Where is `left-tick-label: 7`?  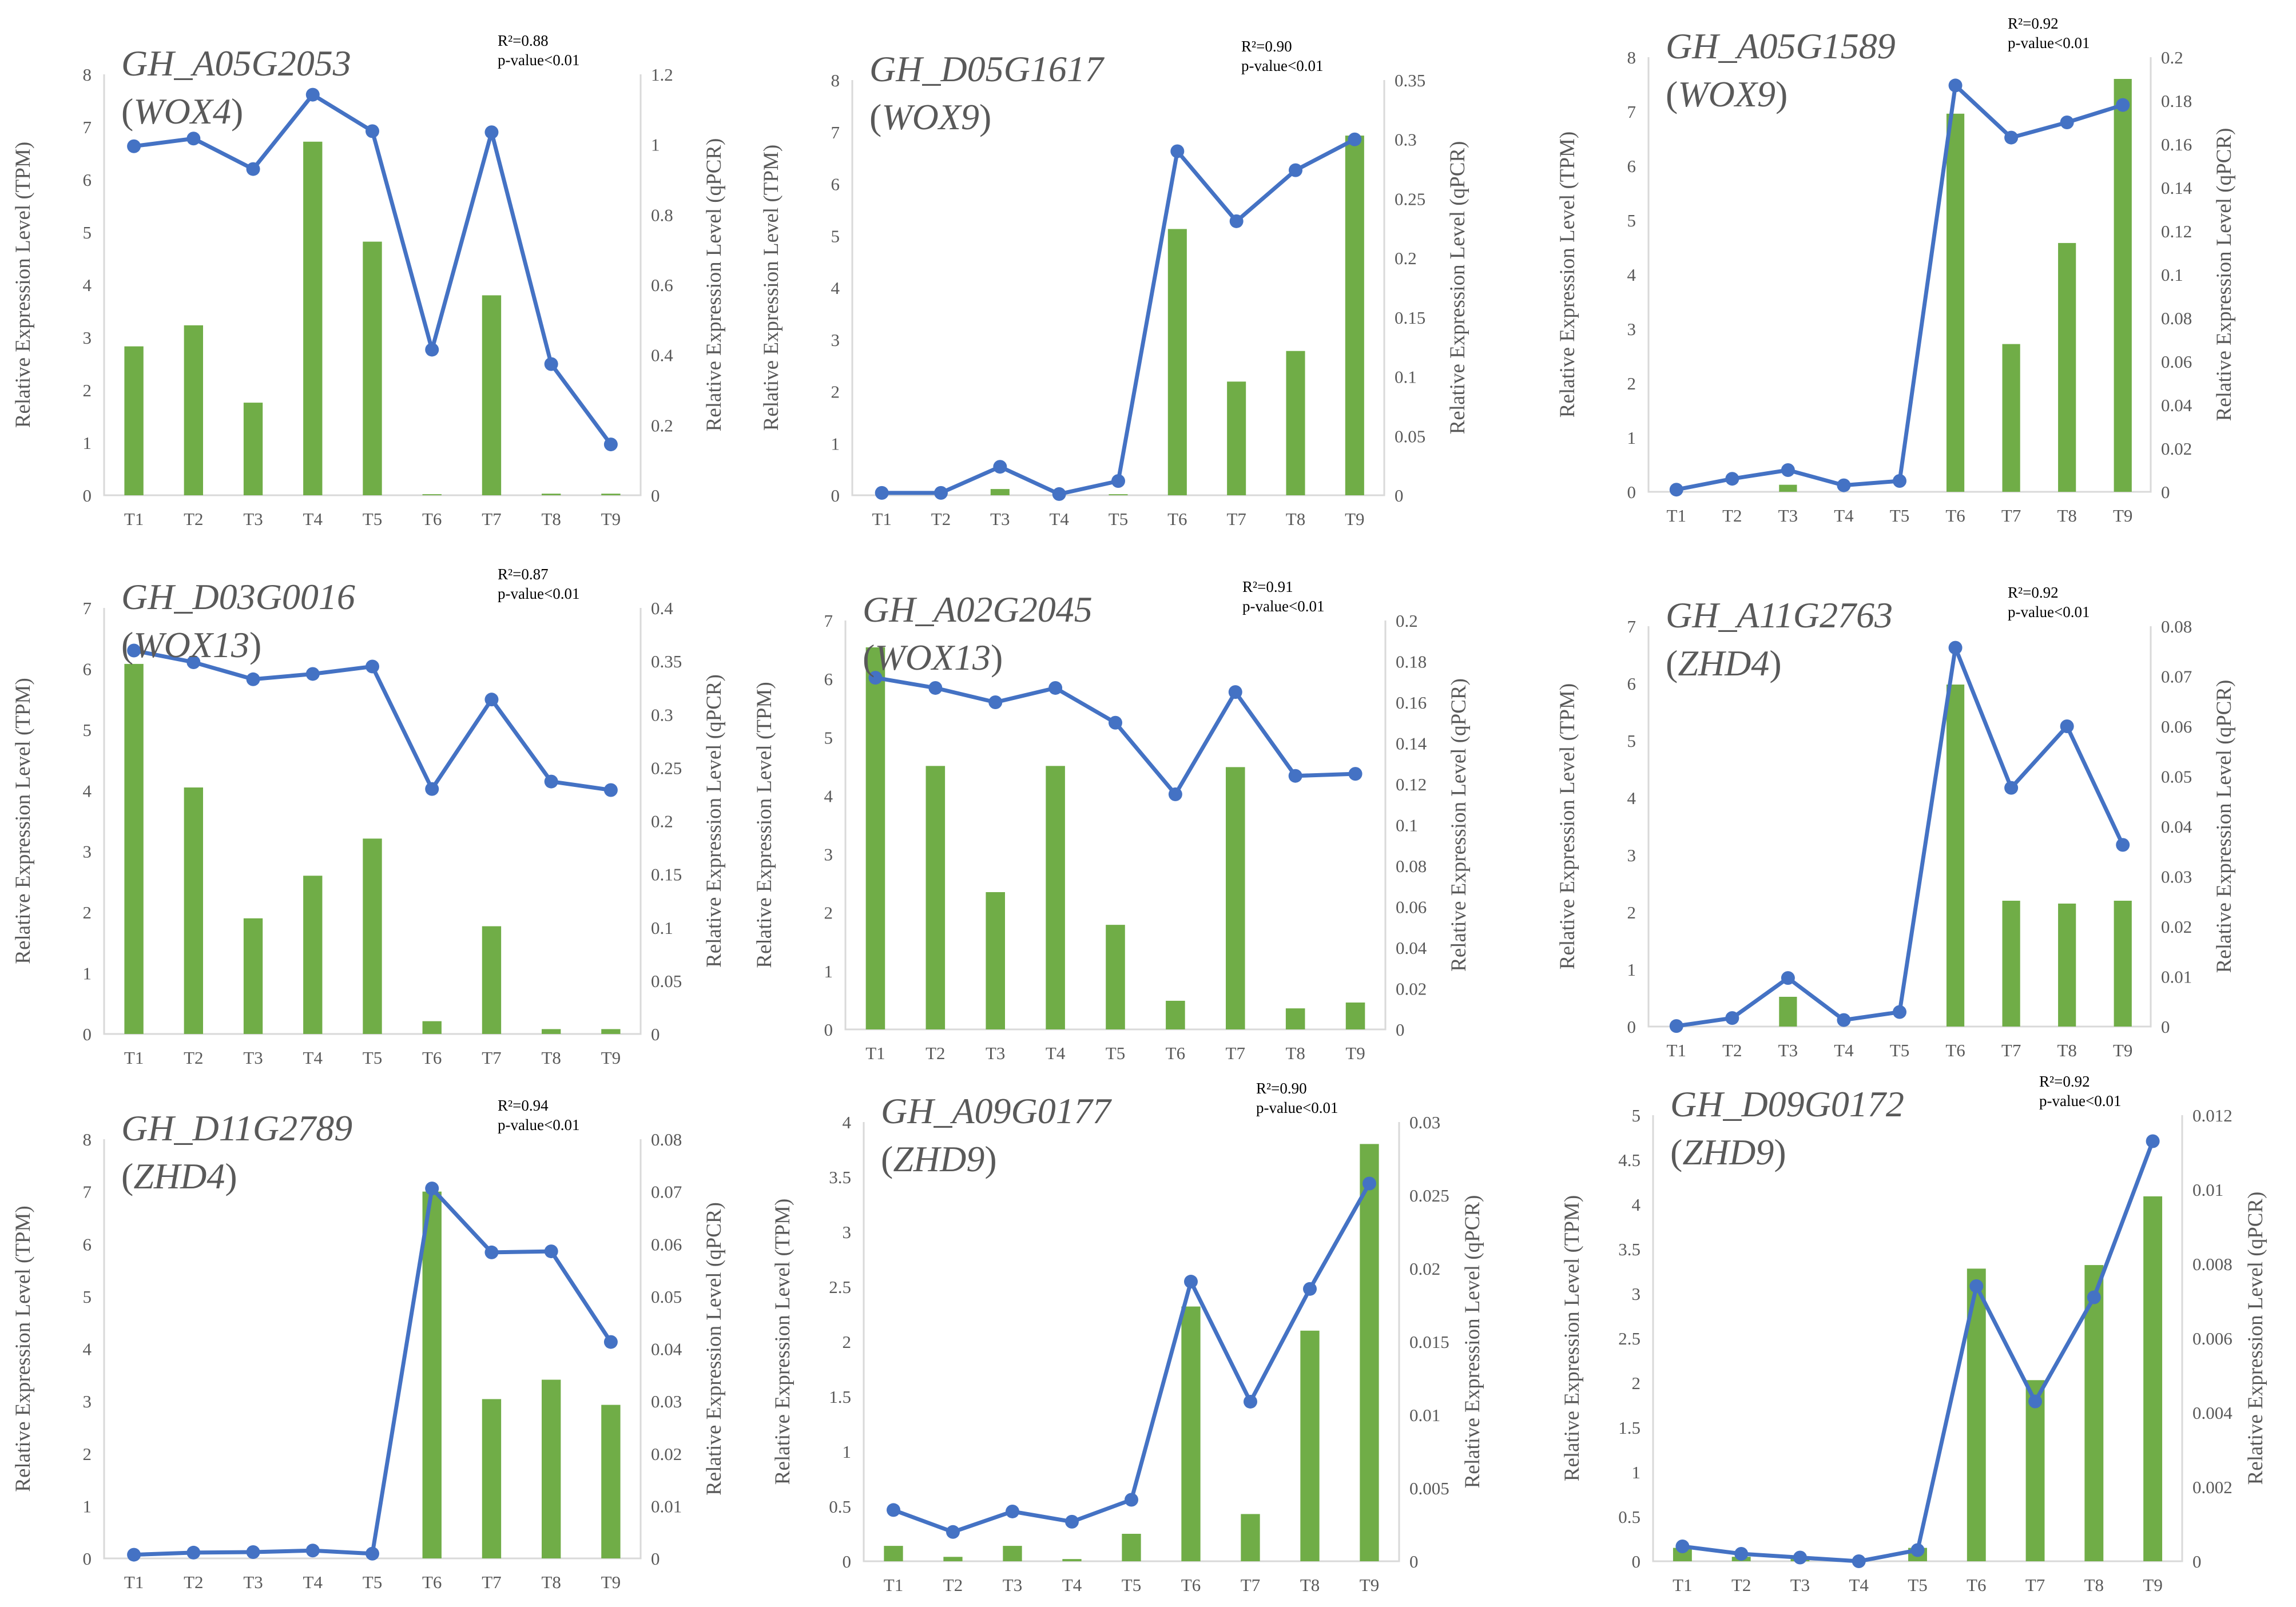 left-tick-label: 7 is located at coordinates (1631, 112).